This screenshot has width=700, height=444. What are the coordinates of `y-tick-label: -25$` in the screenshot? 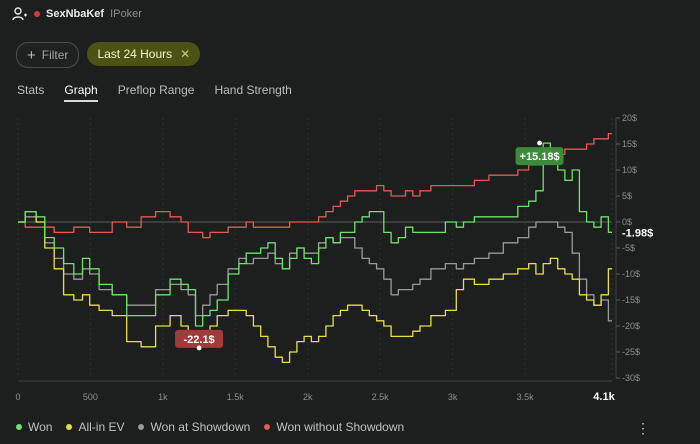 It's located at (631, 352).